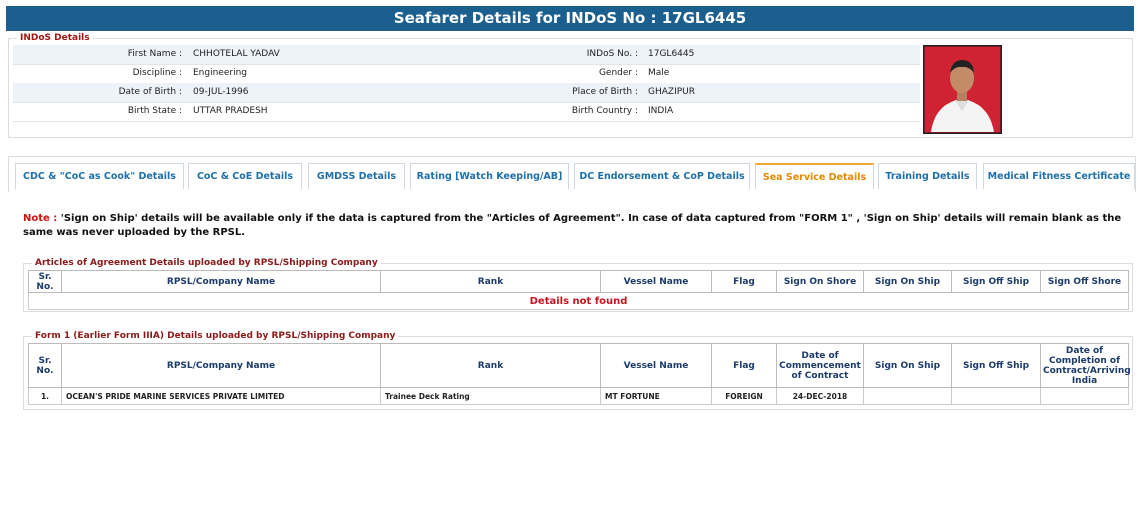 This screenshot has height=519, width=1138. What do you see at coordinates (245, 176) in the screenshot?
I see `tab: CoC & CoE Details` at bounding box center [245, 176].